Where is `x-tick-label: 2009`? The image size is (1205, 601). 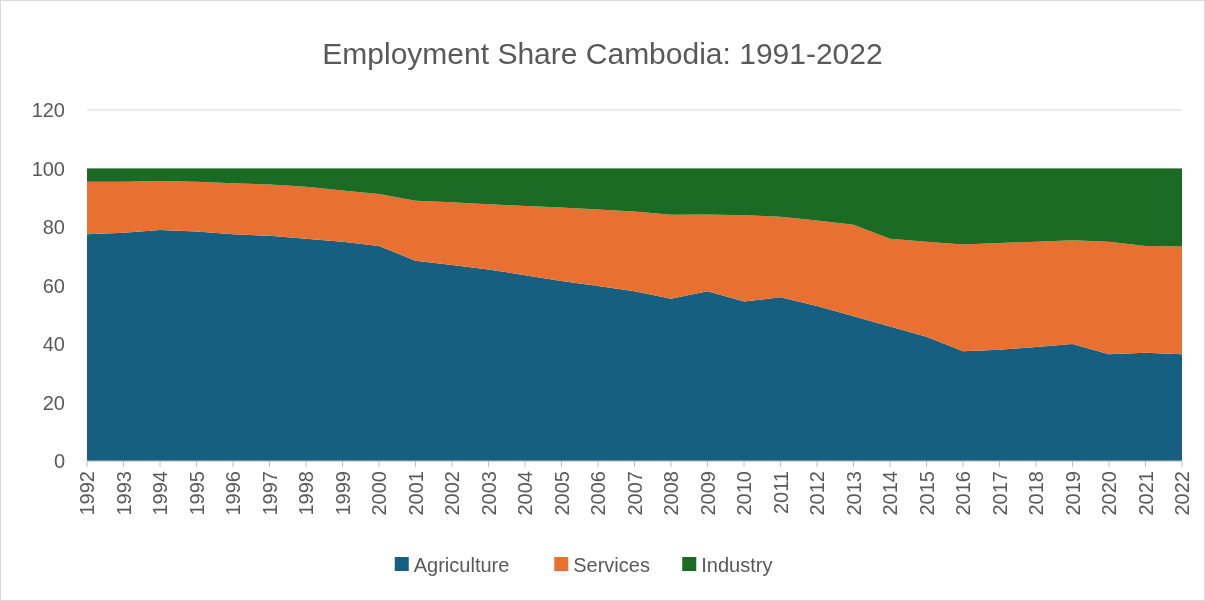
x-tick-label: 2009 is located at coordinates (707, 493).